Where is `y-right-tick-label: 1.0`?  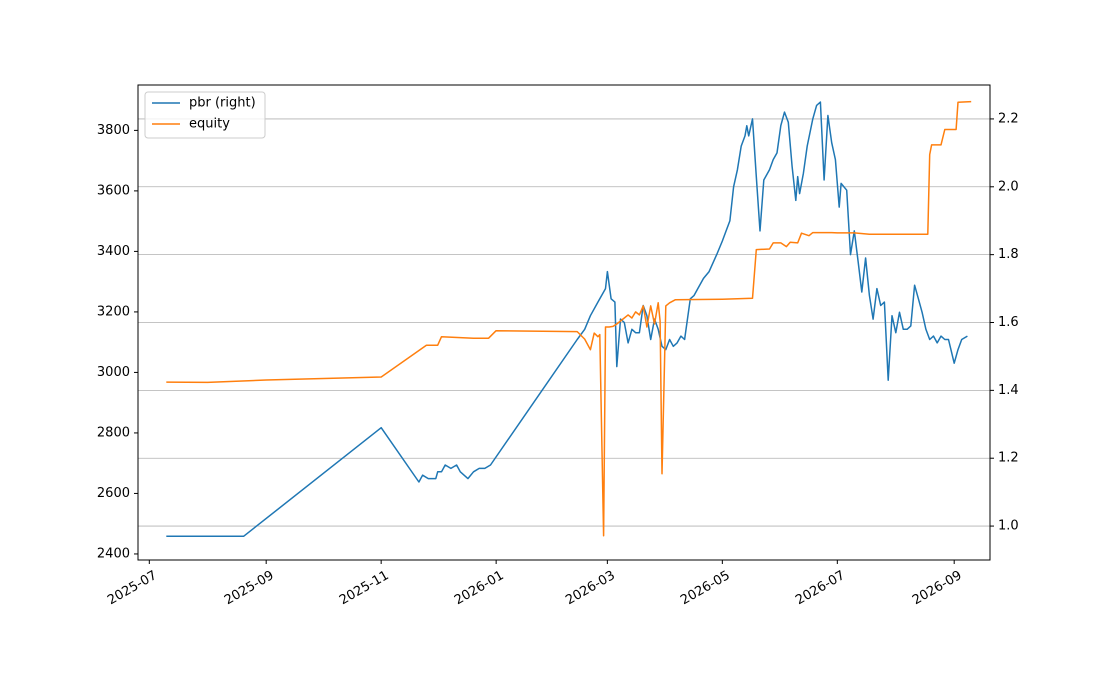 y-right-tick-label: 1.0 is located at coordinates (1008, 526).